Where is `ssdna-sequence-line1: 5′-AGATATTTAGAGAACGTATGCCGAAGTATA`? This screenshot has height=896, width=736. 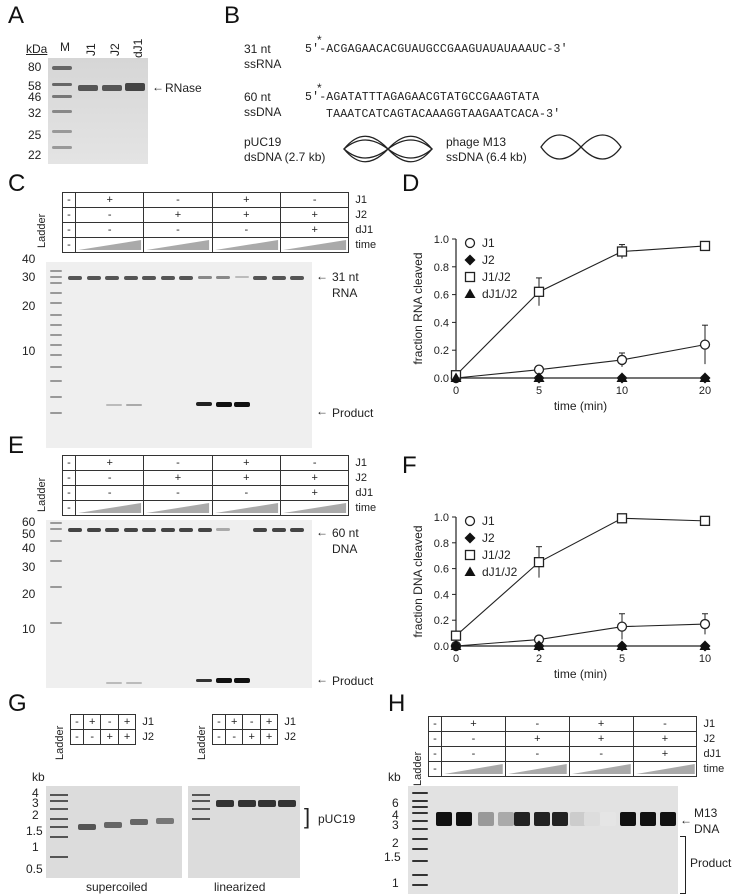
ssdna-sequence-line1: 5′-AGATATTTAGAGAACGTATGCCGAAGTATA is located at coordinates (422, 97).